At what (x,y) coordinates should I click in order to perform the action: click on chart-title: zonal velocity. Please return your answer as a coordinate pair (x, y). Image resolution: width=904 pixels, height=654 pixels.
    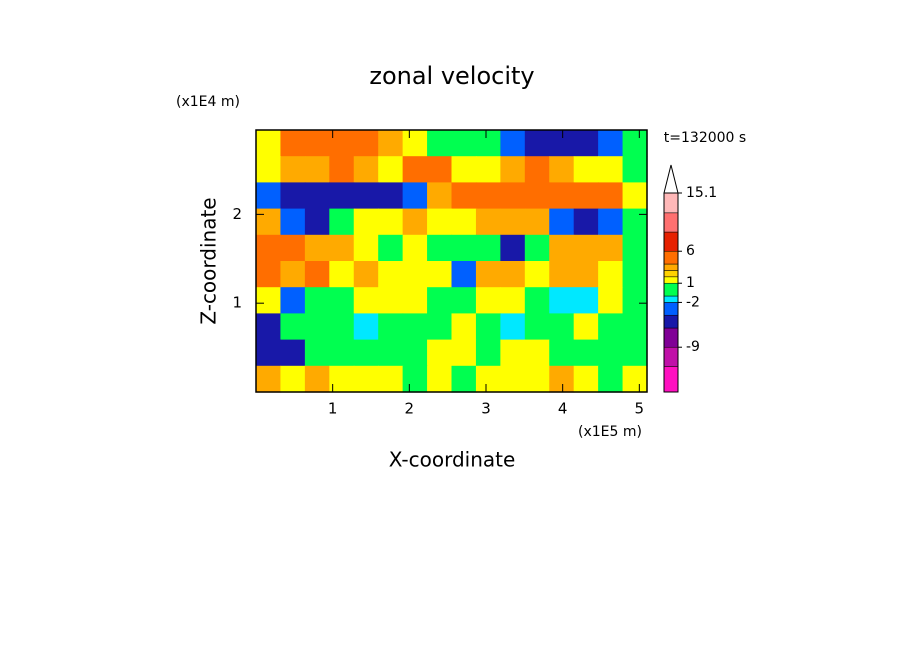
    Looking at the image, I should click on (451, 76).